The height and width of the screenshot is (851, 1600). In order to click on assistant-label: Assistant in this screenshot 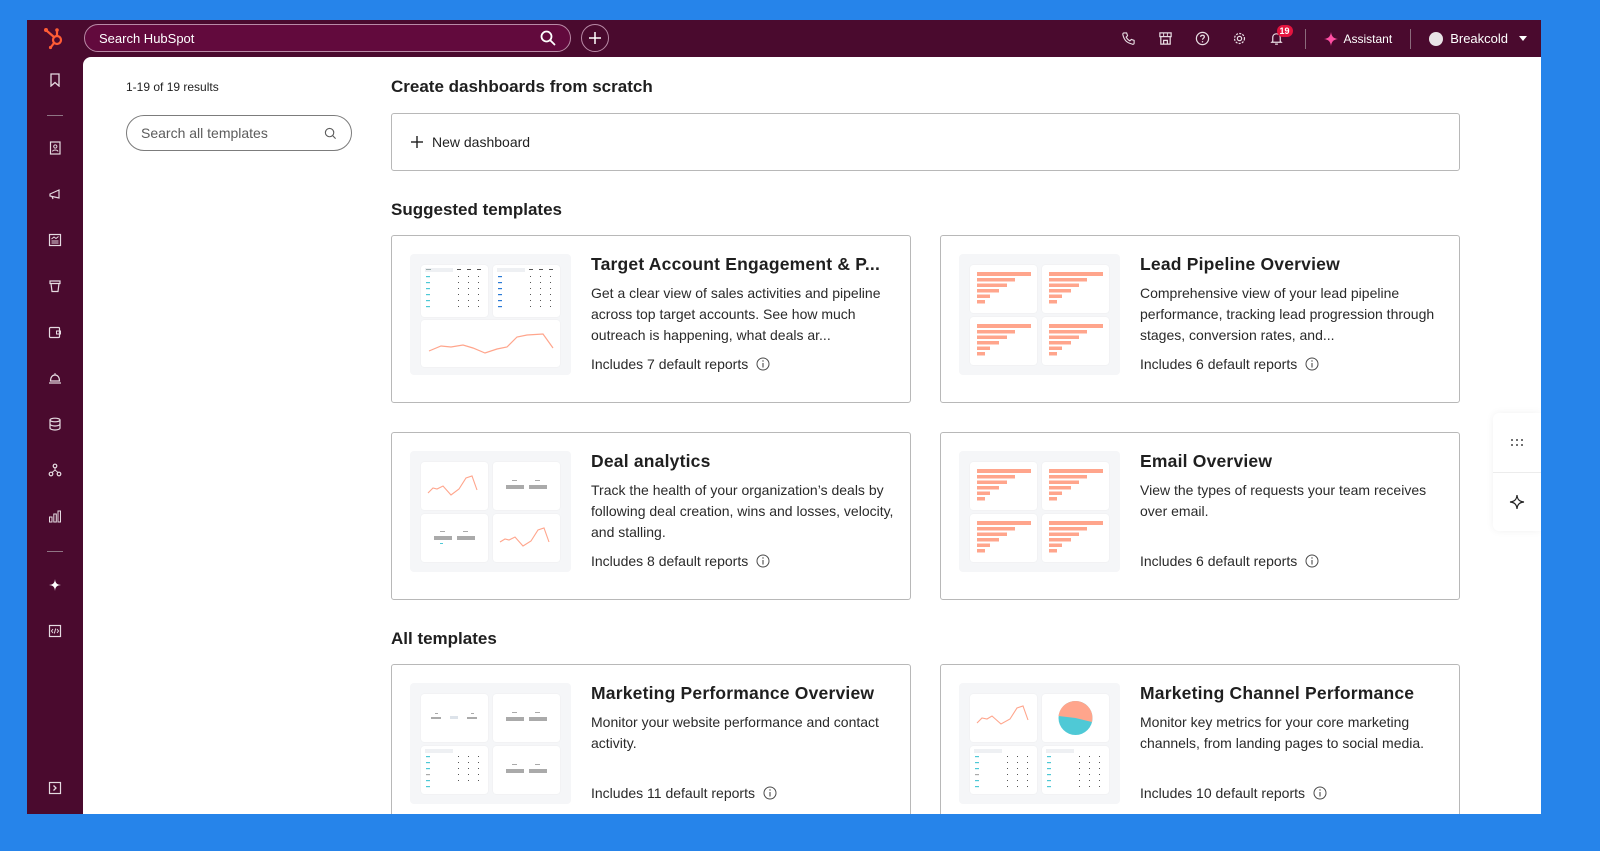, I will do `click(1368, 38)`.